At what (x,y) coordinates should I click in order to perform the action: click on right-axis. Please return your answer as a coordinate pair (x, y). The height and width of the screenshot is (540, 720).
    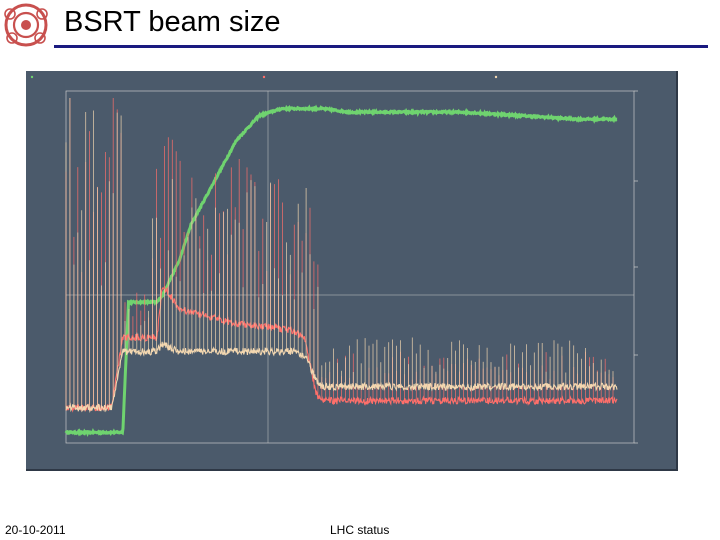
    Looking at the image, I should click on (636, 267).